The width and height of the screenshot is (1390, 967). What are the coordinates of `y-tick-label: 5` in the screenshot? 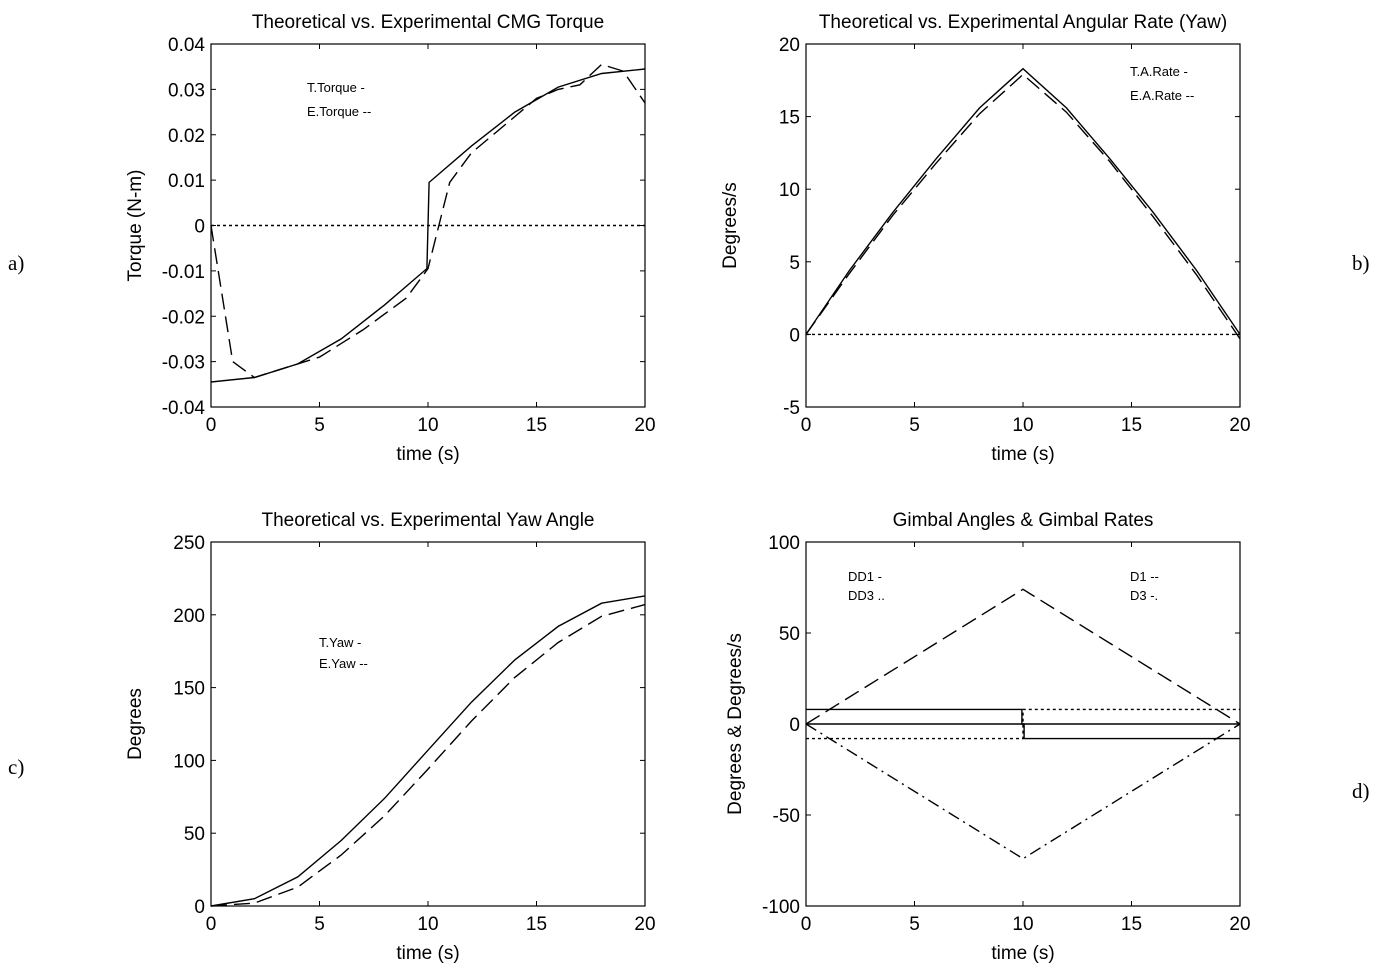 It's located at (794, 263).